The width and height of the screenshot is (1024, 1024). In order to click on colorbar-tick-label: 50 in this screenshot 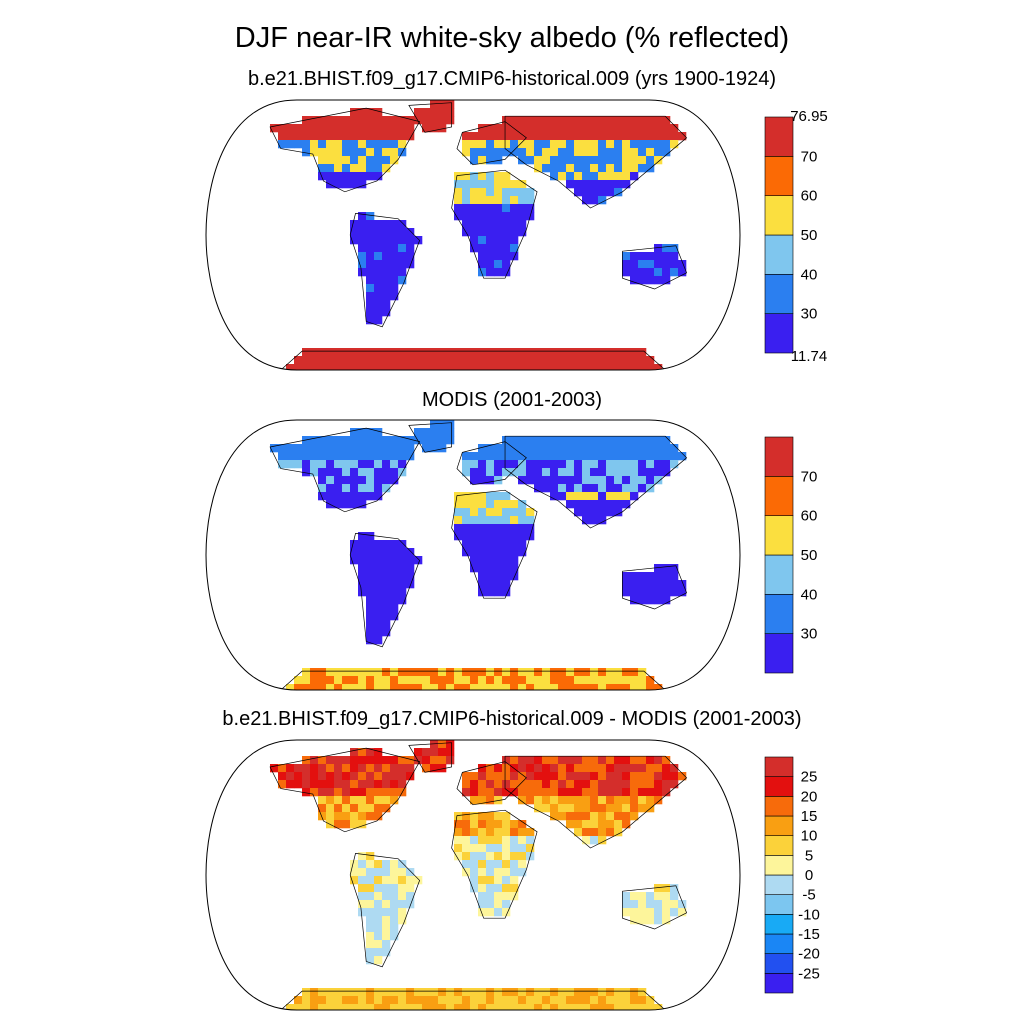, I will do `click(809, 555)`.